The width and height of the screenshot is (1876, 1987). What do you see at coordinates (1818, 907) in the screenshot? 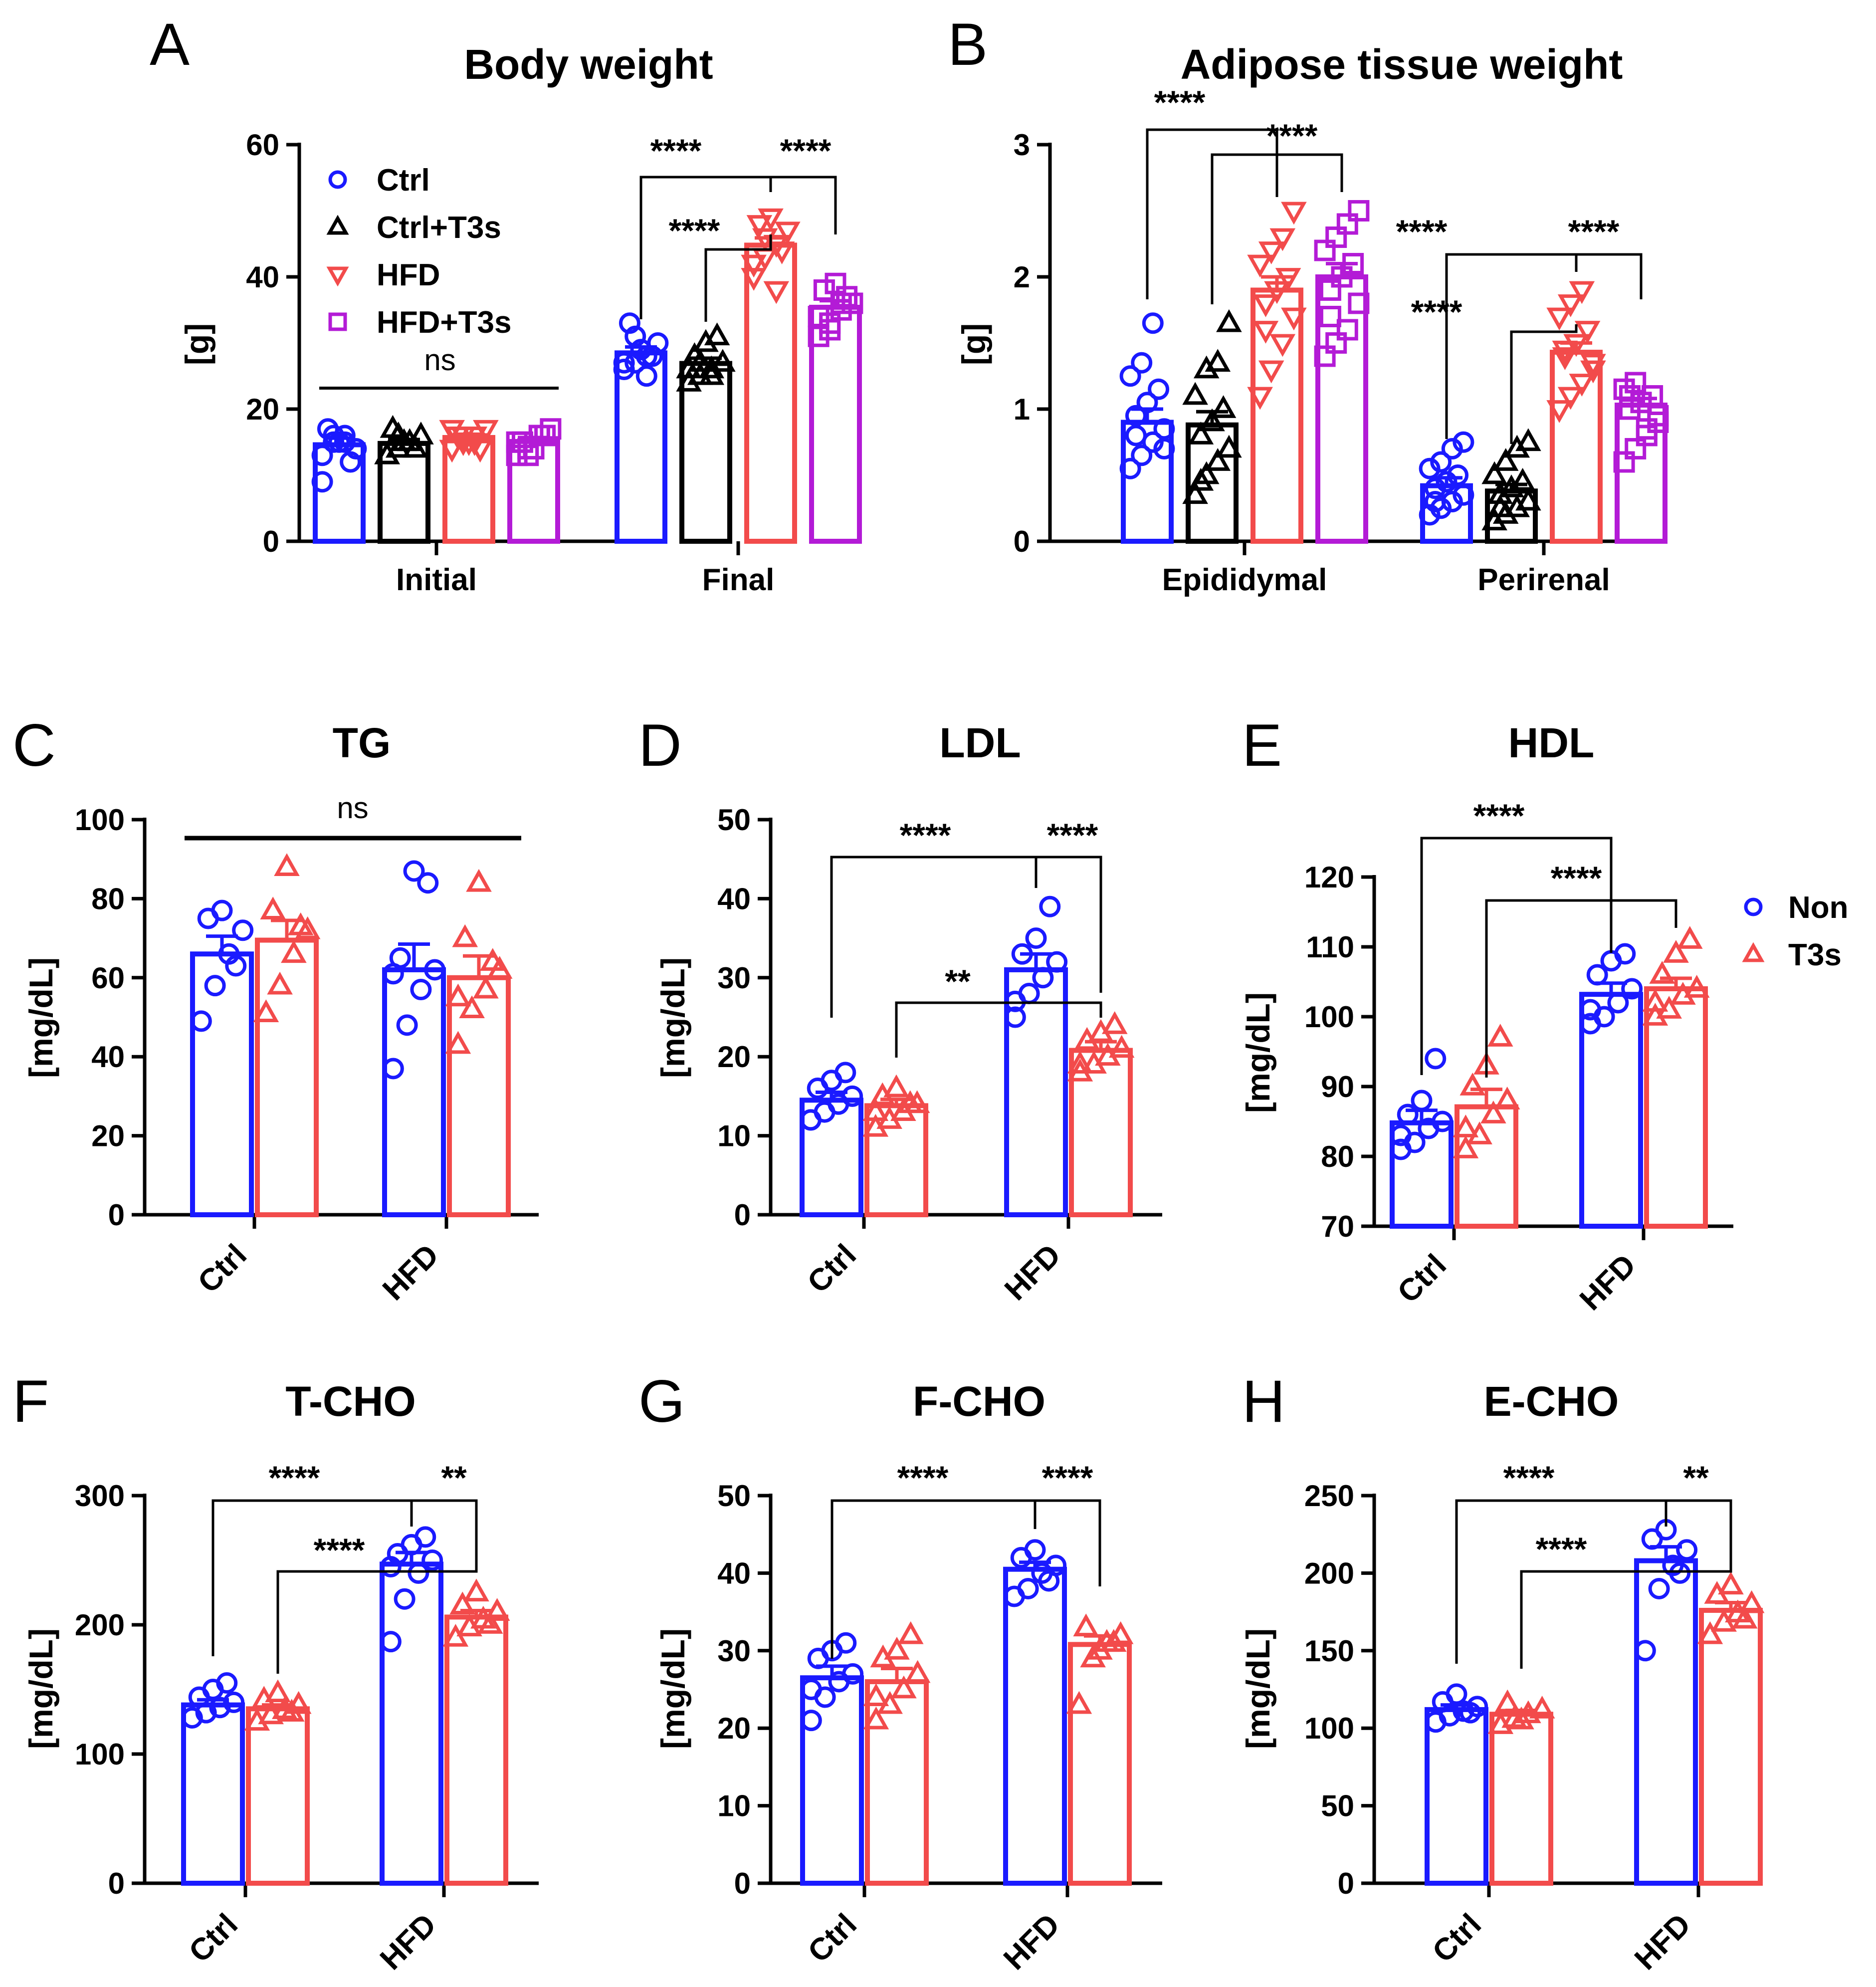
I see `legend-label: Non` at bounding box center [1818, 907].